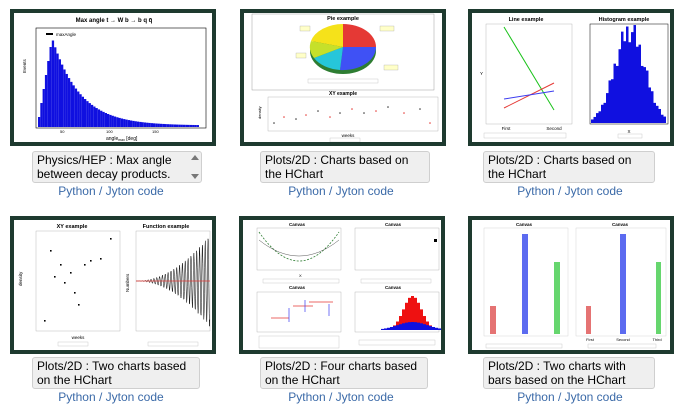 Image resolution: width=688 pixels, height=415 pixels. Describe the element at coordinates (554, 128) in the screenshot. I see `line-cat2: Second` at that location.